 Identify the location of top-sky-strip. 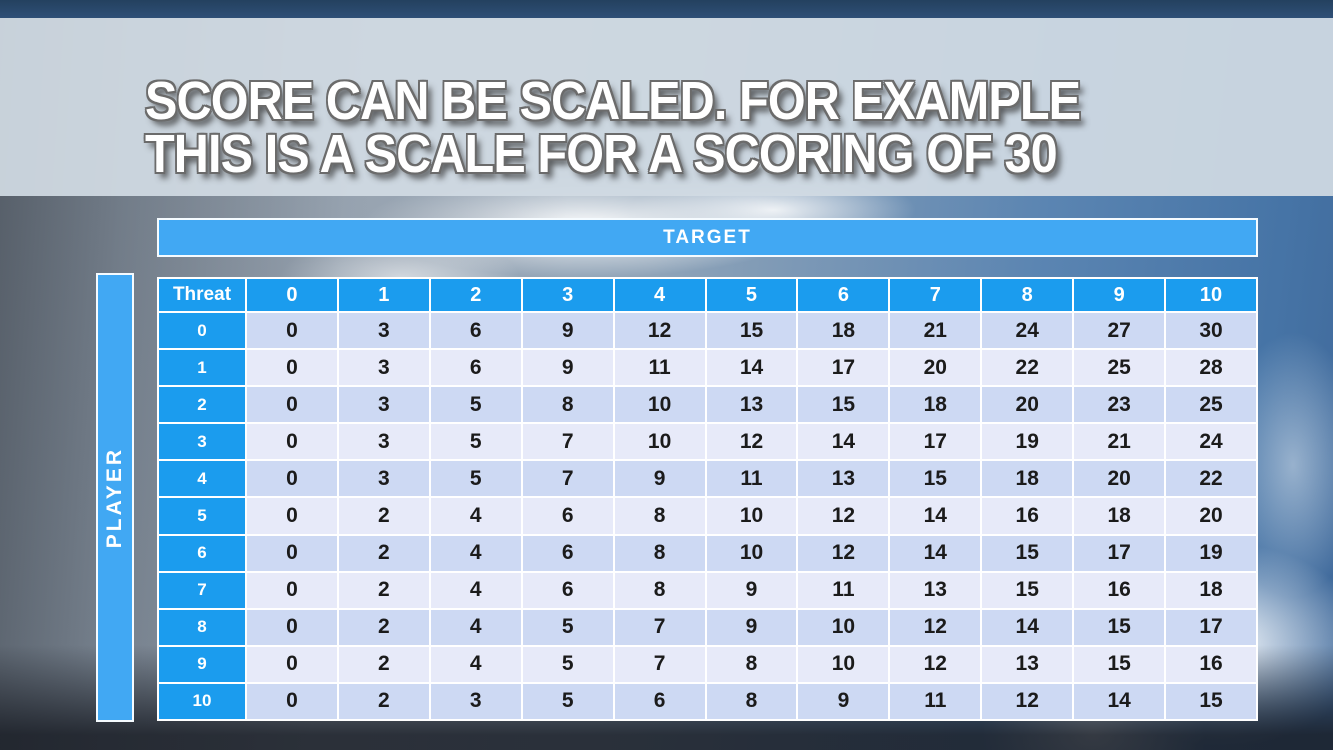
(666, 9).